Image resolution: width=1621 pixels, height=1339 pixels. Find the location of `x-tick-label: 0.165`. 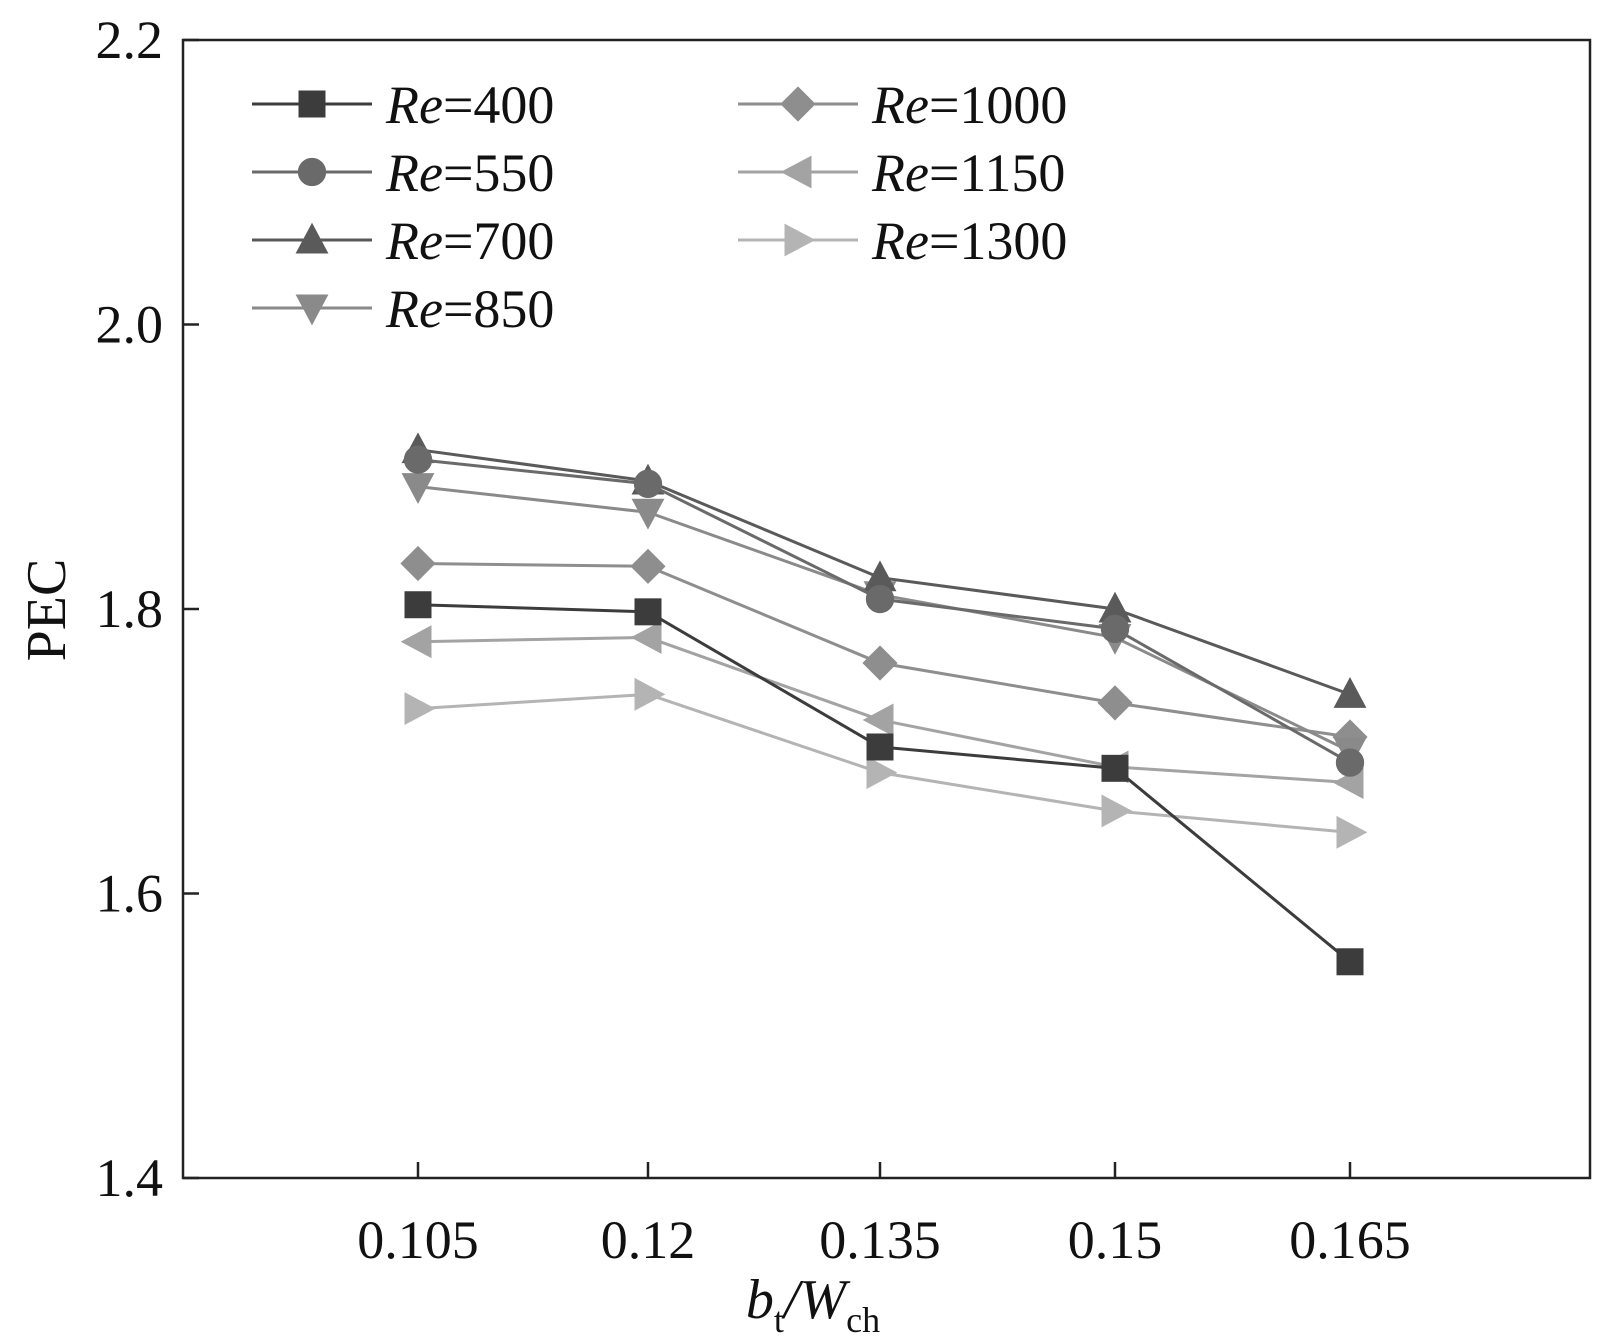

x-tick-label: 0.165 is located at coordinates (1350, 1240).